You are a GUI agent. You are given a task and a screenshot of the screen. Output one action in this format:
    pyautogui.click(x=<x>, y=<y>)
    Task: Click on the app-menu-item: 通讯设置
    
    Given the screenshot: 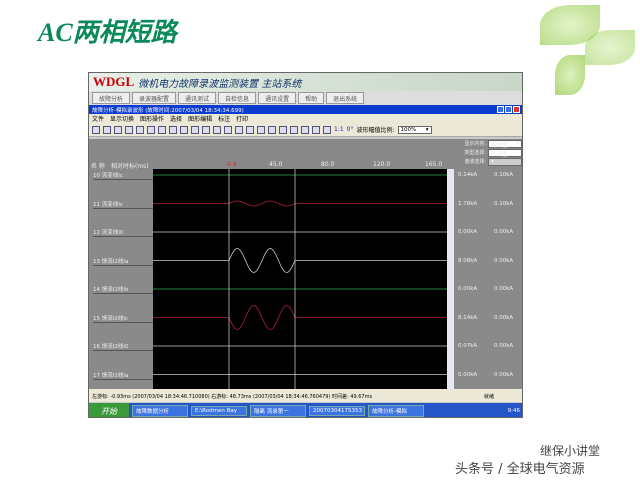 What is the action you would take?
    pyautogui.click(x=277, y=98)
    